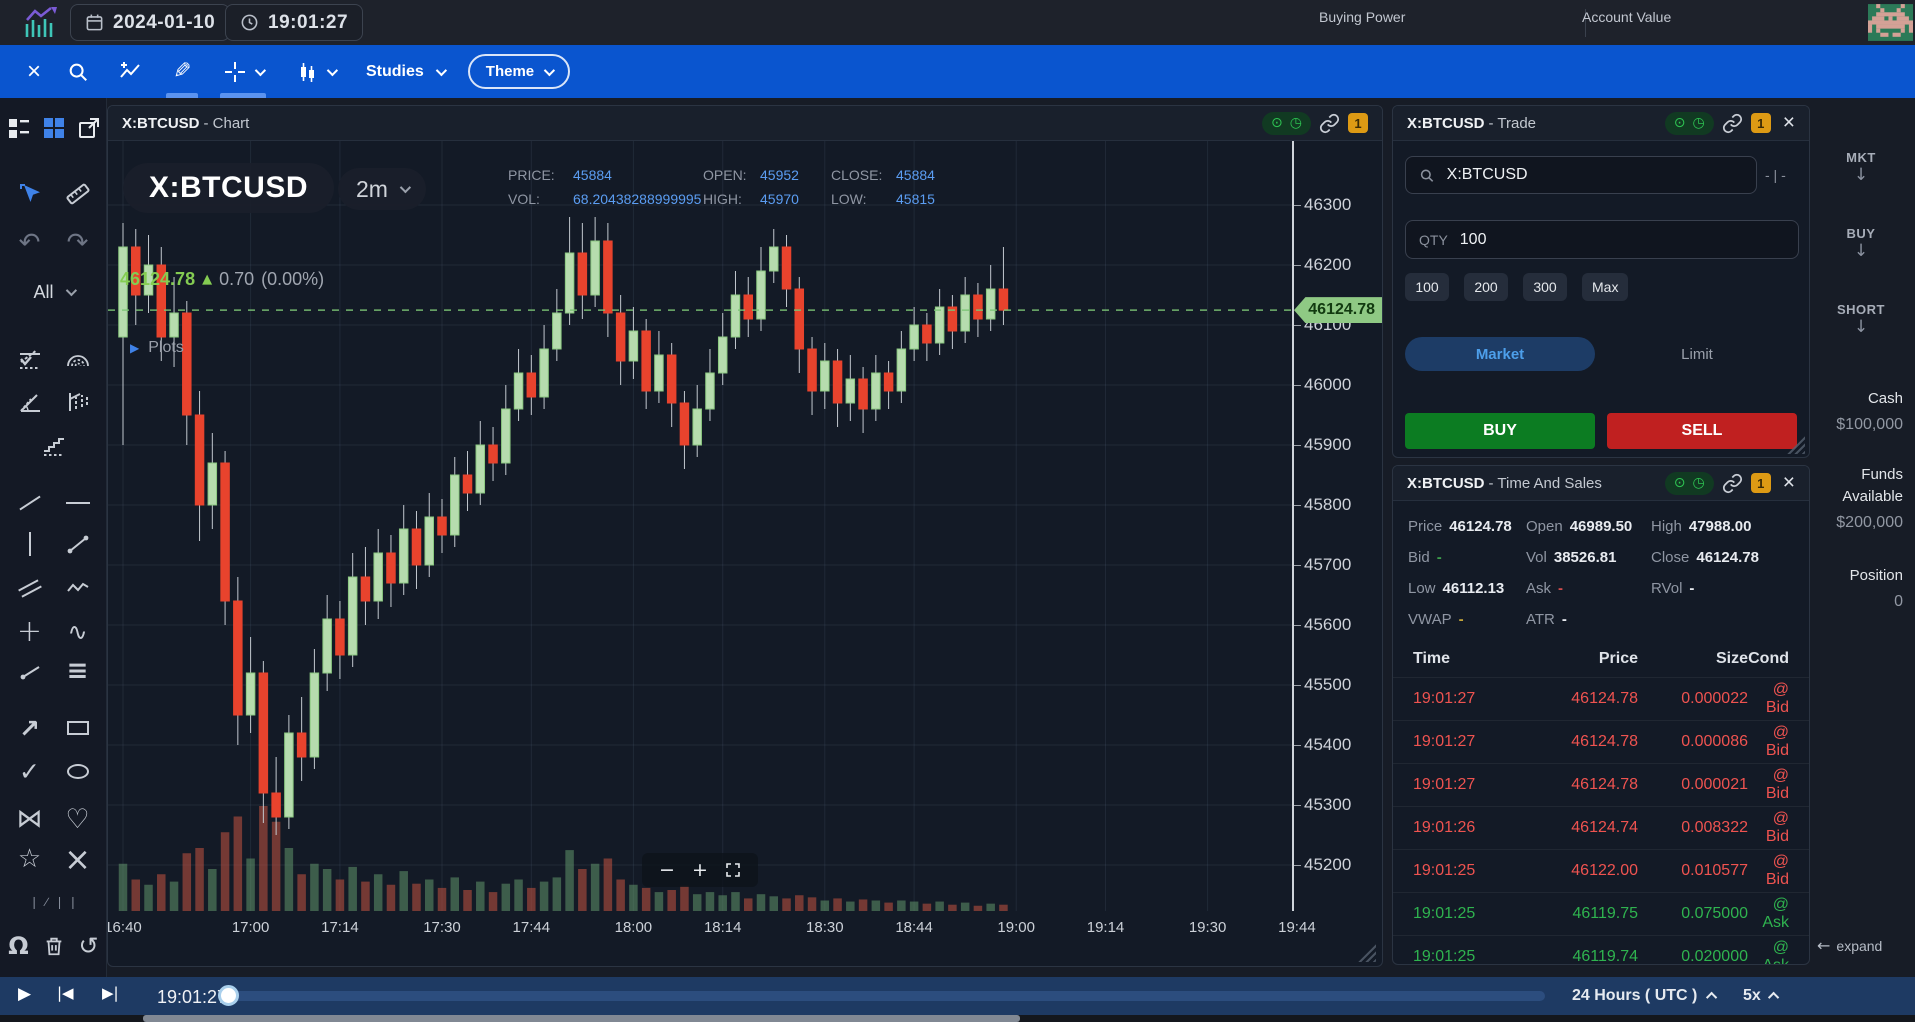 The image size is (1915, 1022). Describe the element at coordinates (1618, 658) in the screenshot. I see `column-header-price: Price` at that location.